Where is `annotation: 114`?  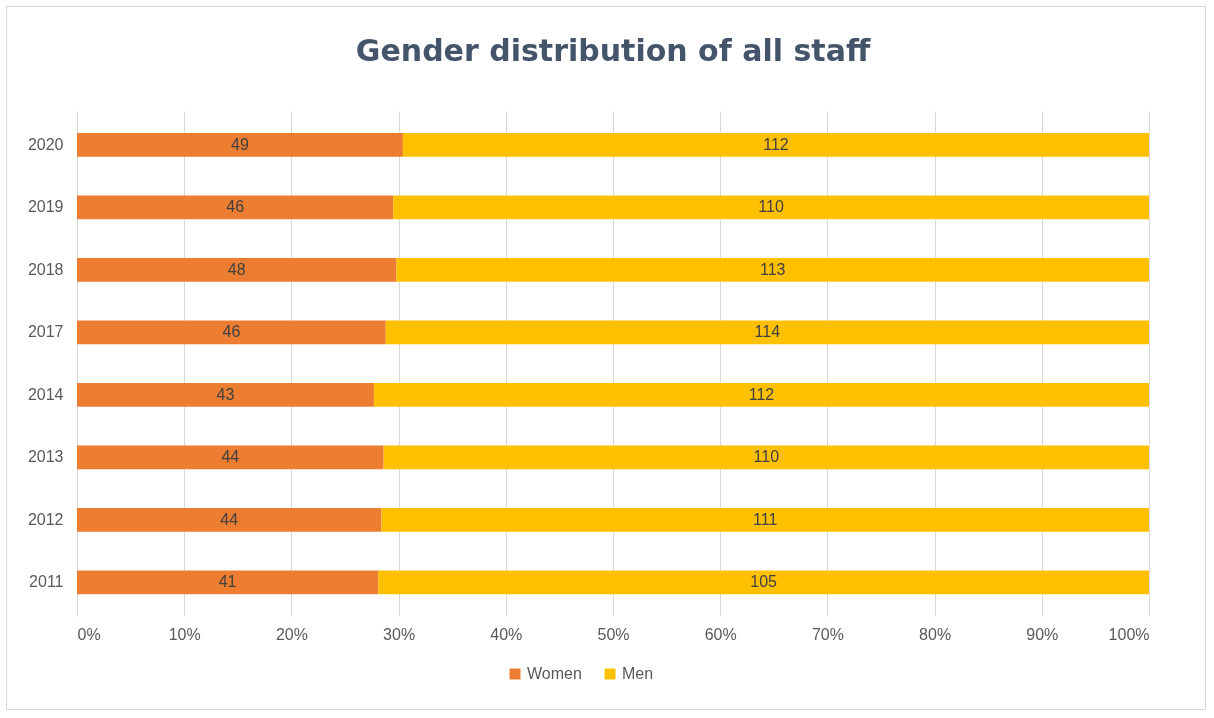
annotation: 114 is located at coordinates (767, 332).